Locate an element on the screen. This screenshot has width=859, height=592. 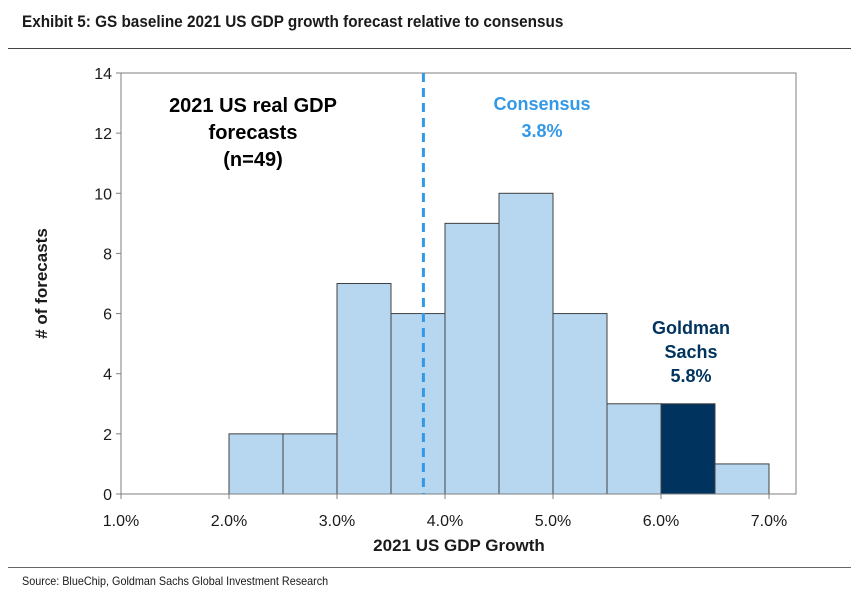
x-tick-label: 3.0% is located at coordinates (337, 521).